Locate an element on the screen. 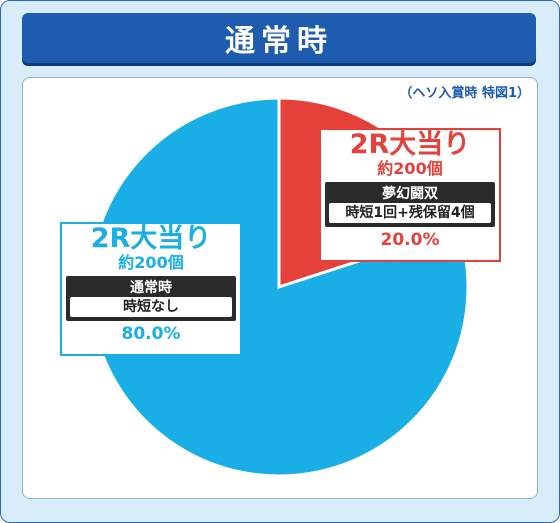  source-note: （ヘソ入賞時 特図1） is located at coordinates (464, 93).